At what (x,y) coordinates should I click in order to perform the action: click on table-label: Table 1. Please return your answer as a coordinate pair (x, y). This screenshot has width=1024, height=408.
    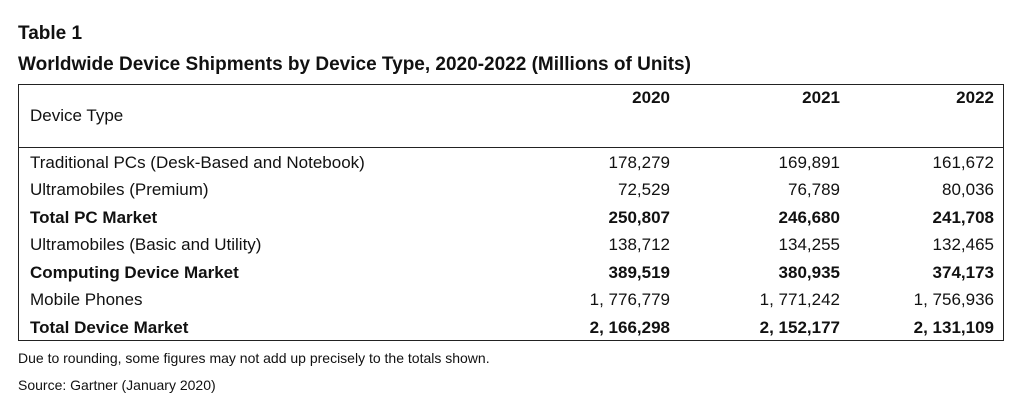
    Looking at the image, I should click on (50, 33).